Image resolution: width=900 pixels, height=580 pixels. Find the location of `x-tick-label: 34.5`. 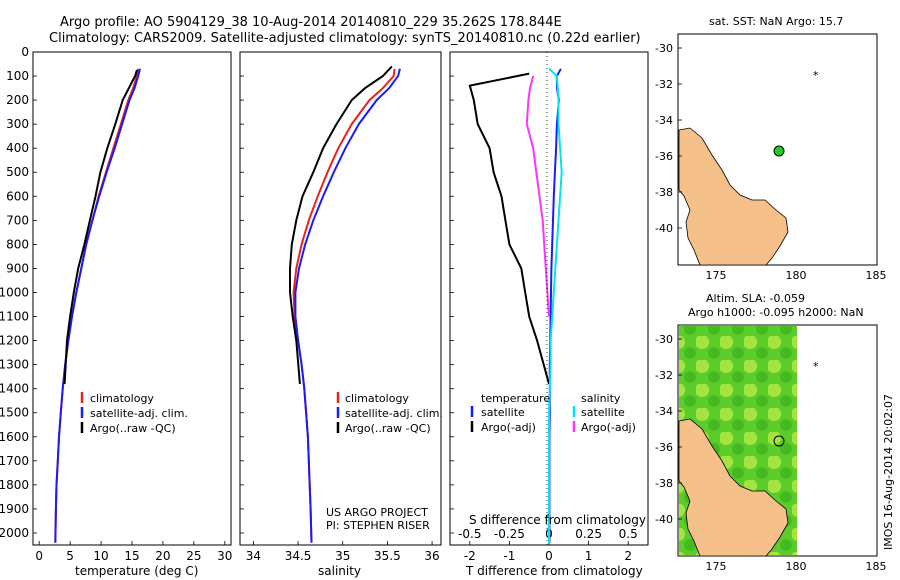

x-tick-label: 34.5 is located at coordinates (298, 556).